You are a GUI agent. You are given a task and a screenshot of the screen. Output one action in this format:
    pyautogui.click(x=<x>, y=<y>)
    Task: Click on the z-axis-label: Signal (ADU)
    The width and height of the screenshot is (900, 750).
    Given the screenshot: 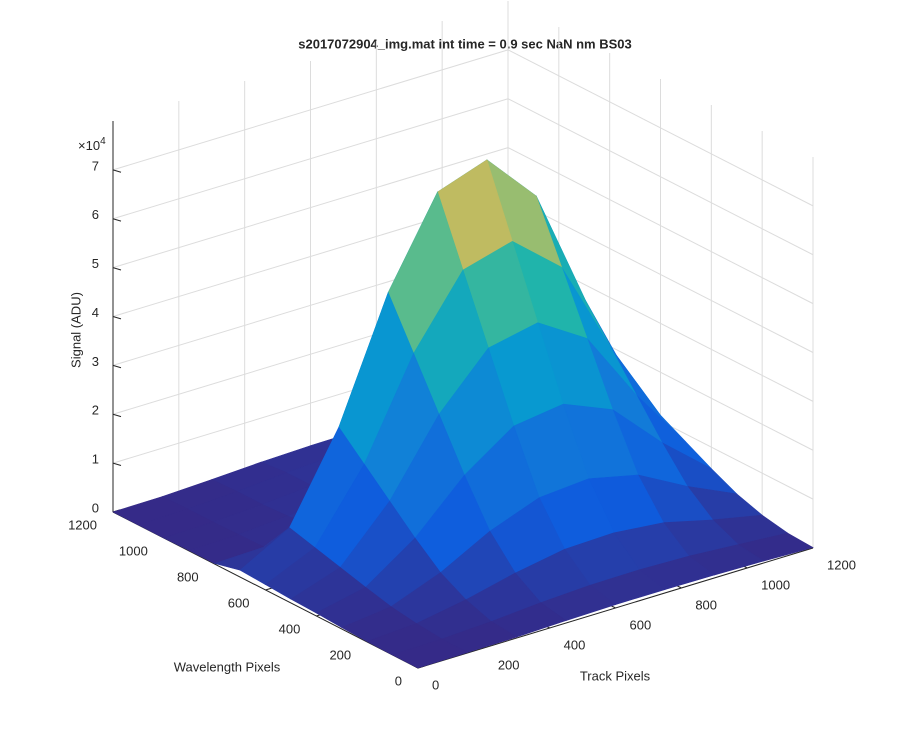 What is the action you would take?
    pyautogui.click(x=75, y=330)
    